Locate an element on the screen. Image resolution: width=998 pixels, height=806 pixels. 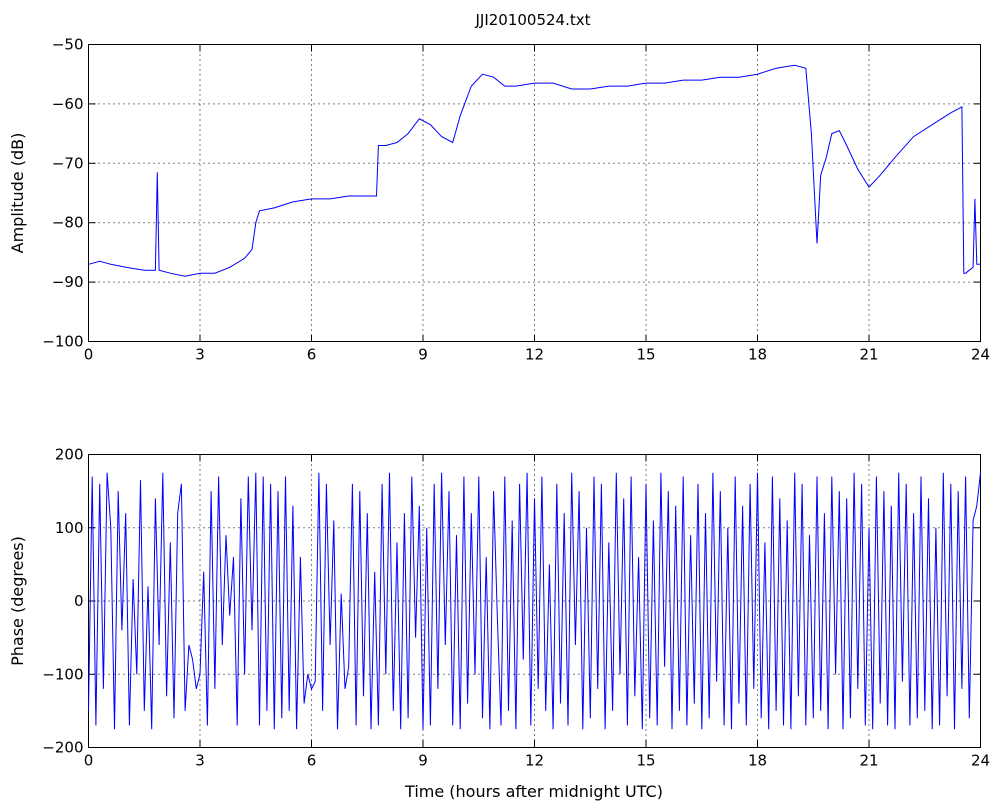
phase-x-tick-label: 6 is located at coordinates (312, 761).